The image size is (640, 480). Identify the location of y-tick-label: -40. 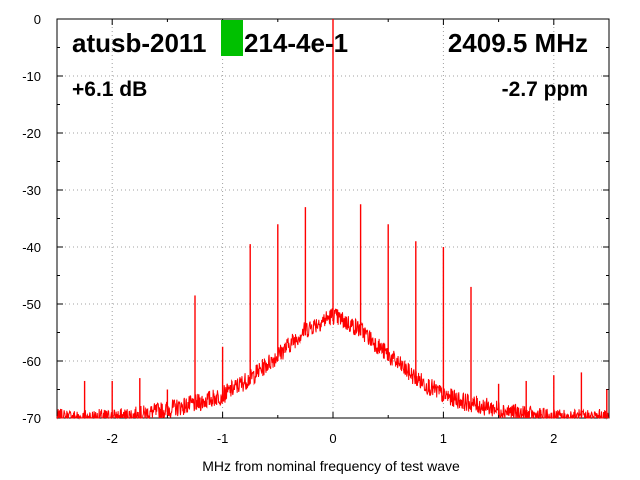
(31, 247).